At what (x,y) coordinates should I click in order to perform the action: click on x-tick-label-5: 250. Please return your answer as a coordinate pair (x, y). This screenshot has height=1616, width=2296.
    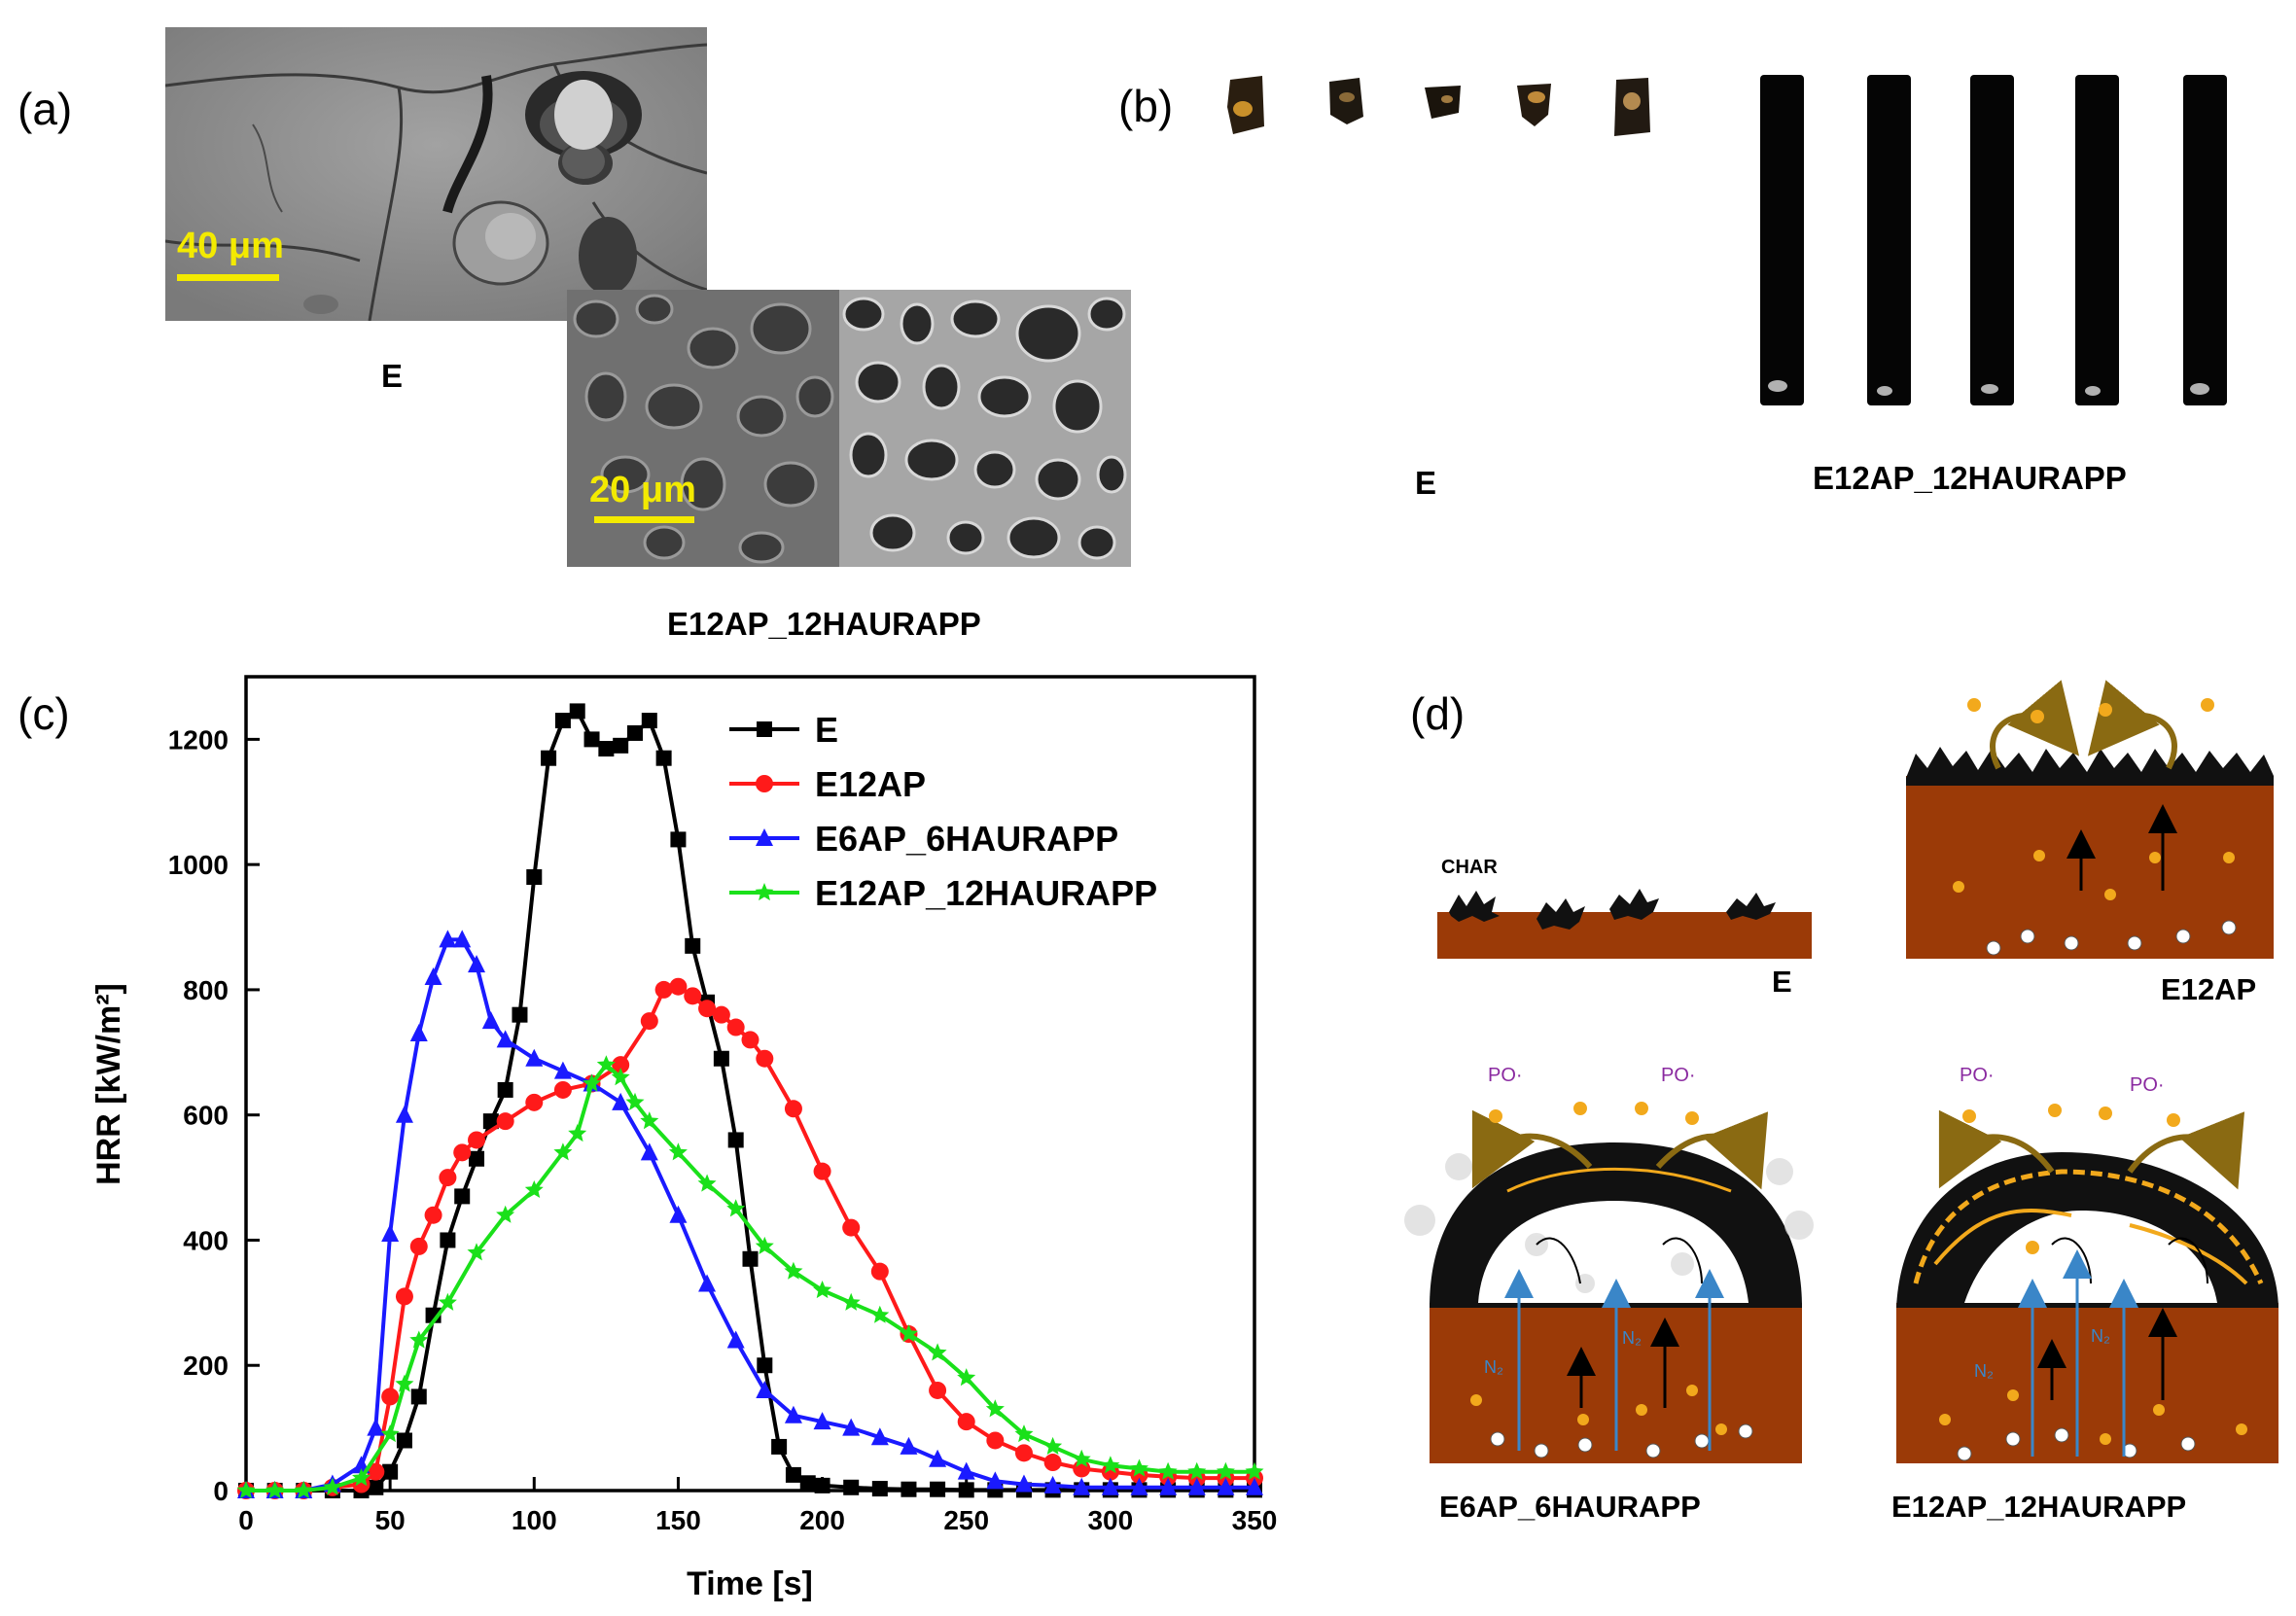
    Looking at the image, I should click on (966, 1520).